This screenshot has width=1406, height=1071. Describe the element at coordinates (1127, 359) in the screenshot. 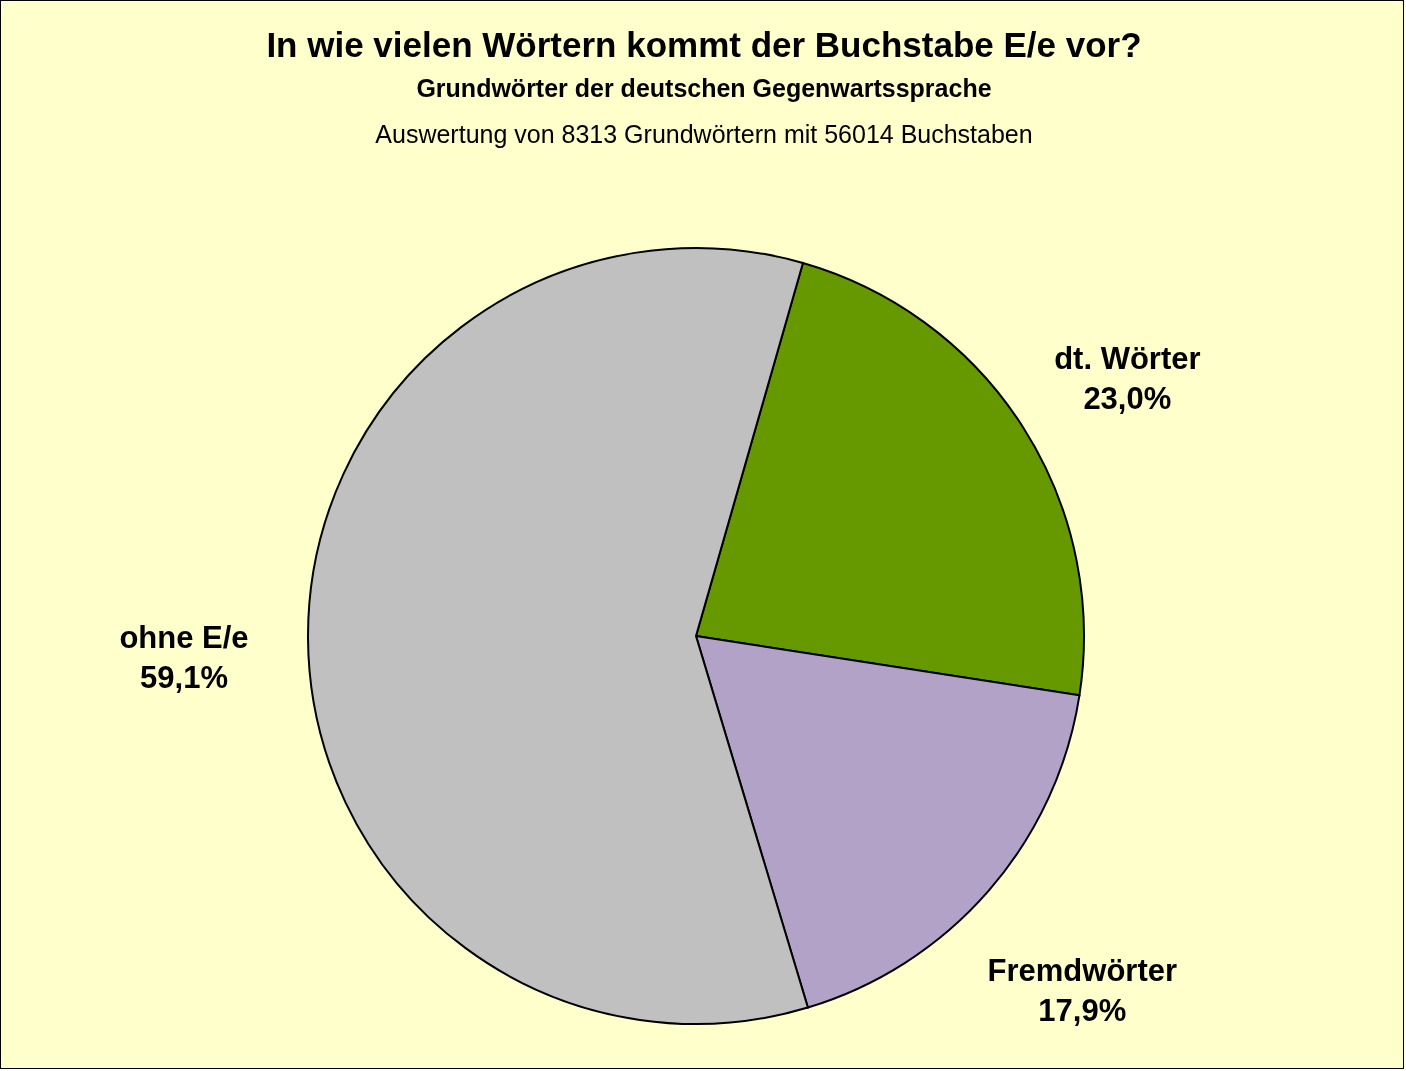

I see `slice-label: dt. Wörter` at that location.